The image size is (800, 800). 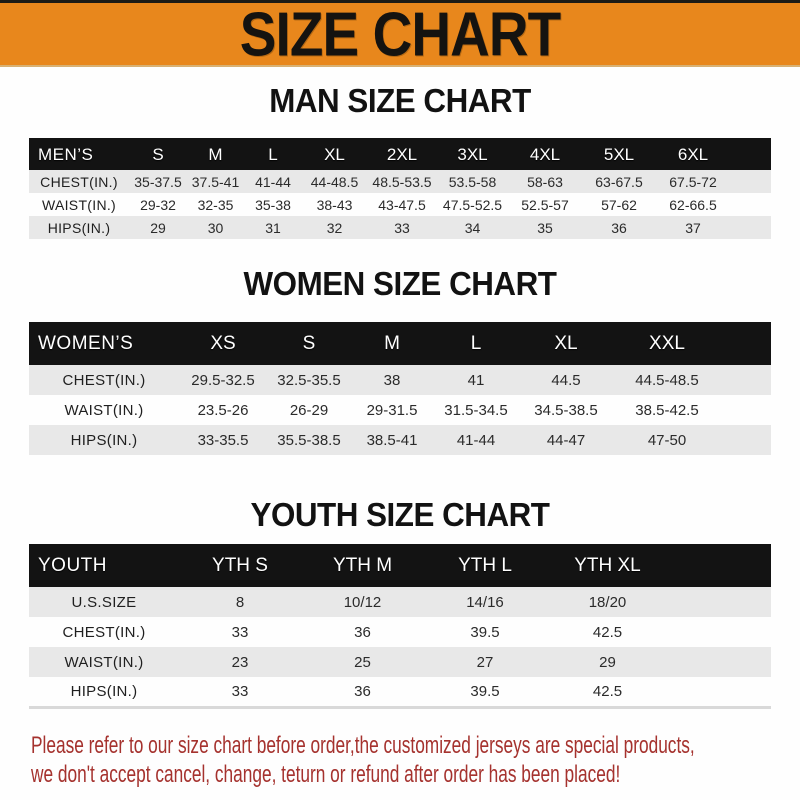 What do you see at coordinates (400, 565) in the screenshot?
I see `youth-header-row: YOUTH YTH S YTH M YTH L YTH XL` at bounding box center [400, 565].